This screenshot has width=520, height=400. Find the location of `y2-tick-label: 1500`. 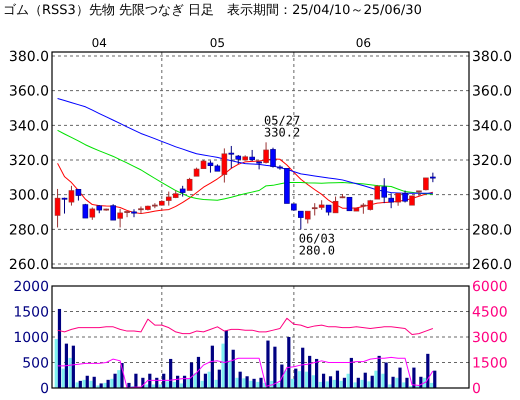

y2-tick-label: 1500 is located at coordinates (490, 364).